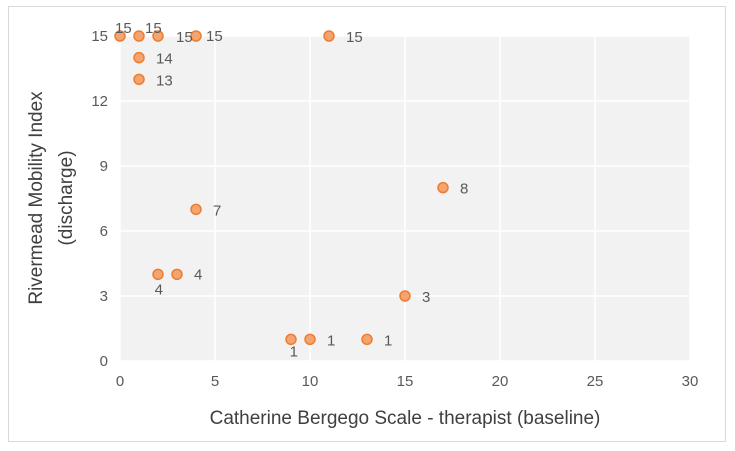  Describe the element at coordinates (217, 210) in the screenshot. I see `data-label: 7` at that location.